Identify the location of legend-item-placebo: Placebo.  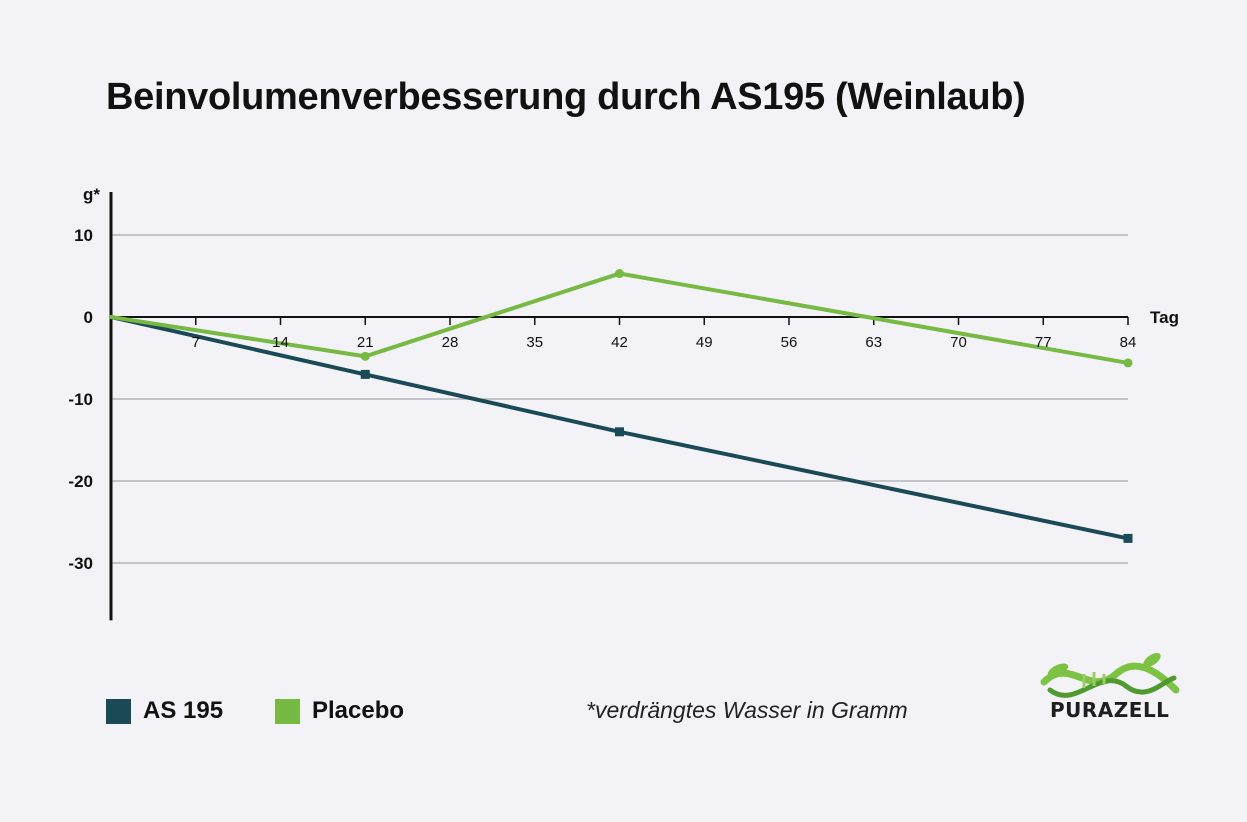
(339, 711).